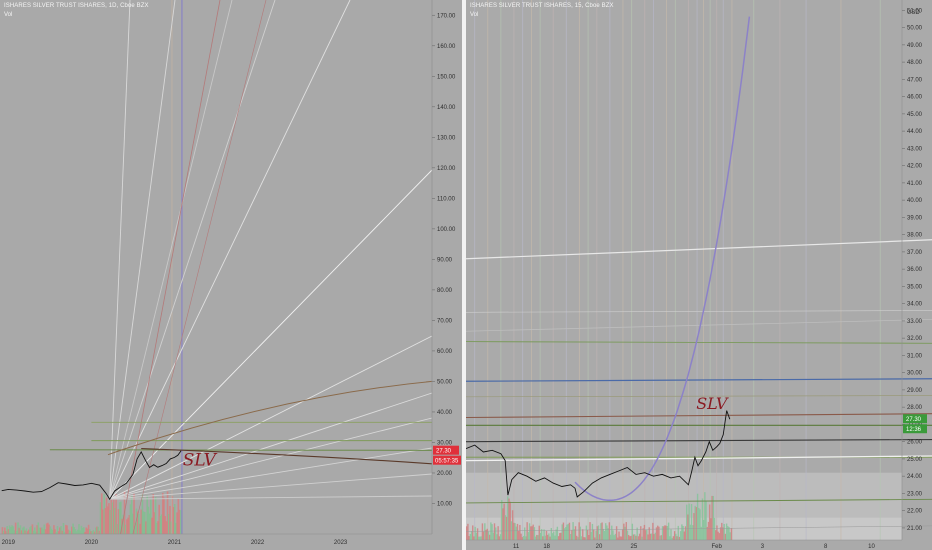 This screenshot has height=550, width=932. What do you see at coordinates (516, 547) in the screenshot?
I see `x-tick-label: 11` at bounding box center [516, 547].